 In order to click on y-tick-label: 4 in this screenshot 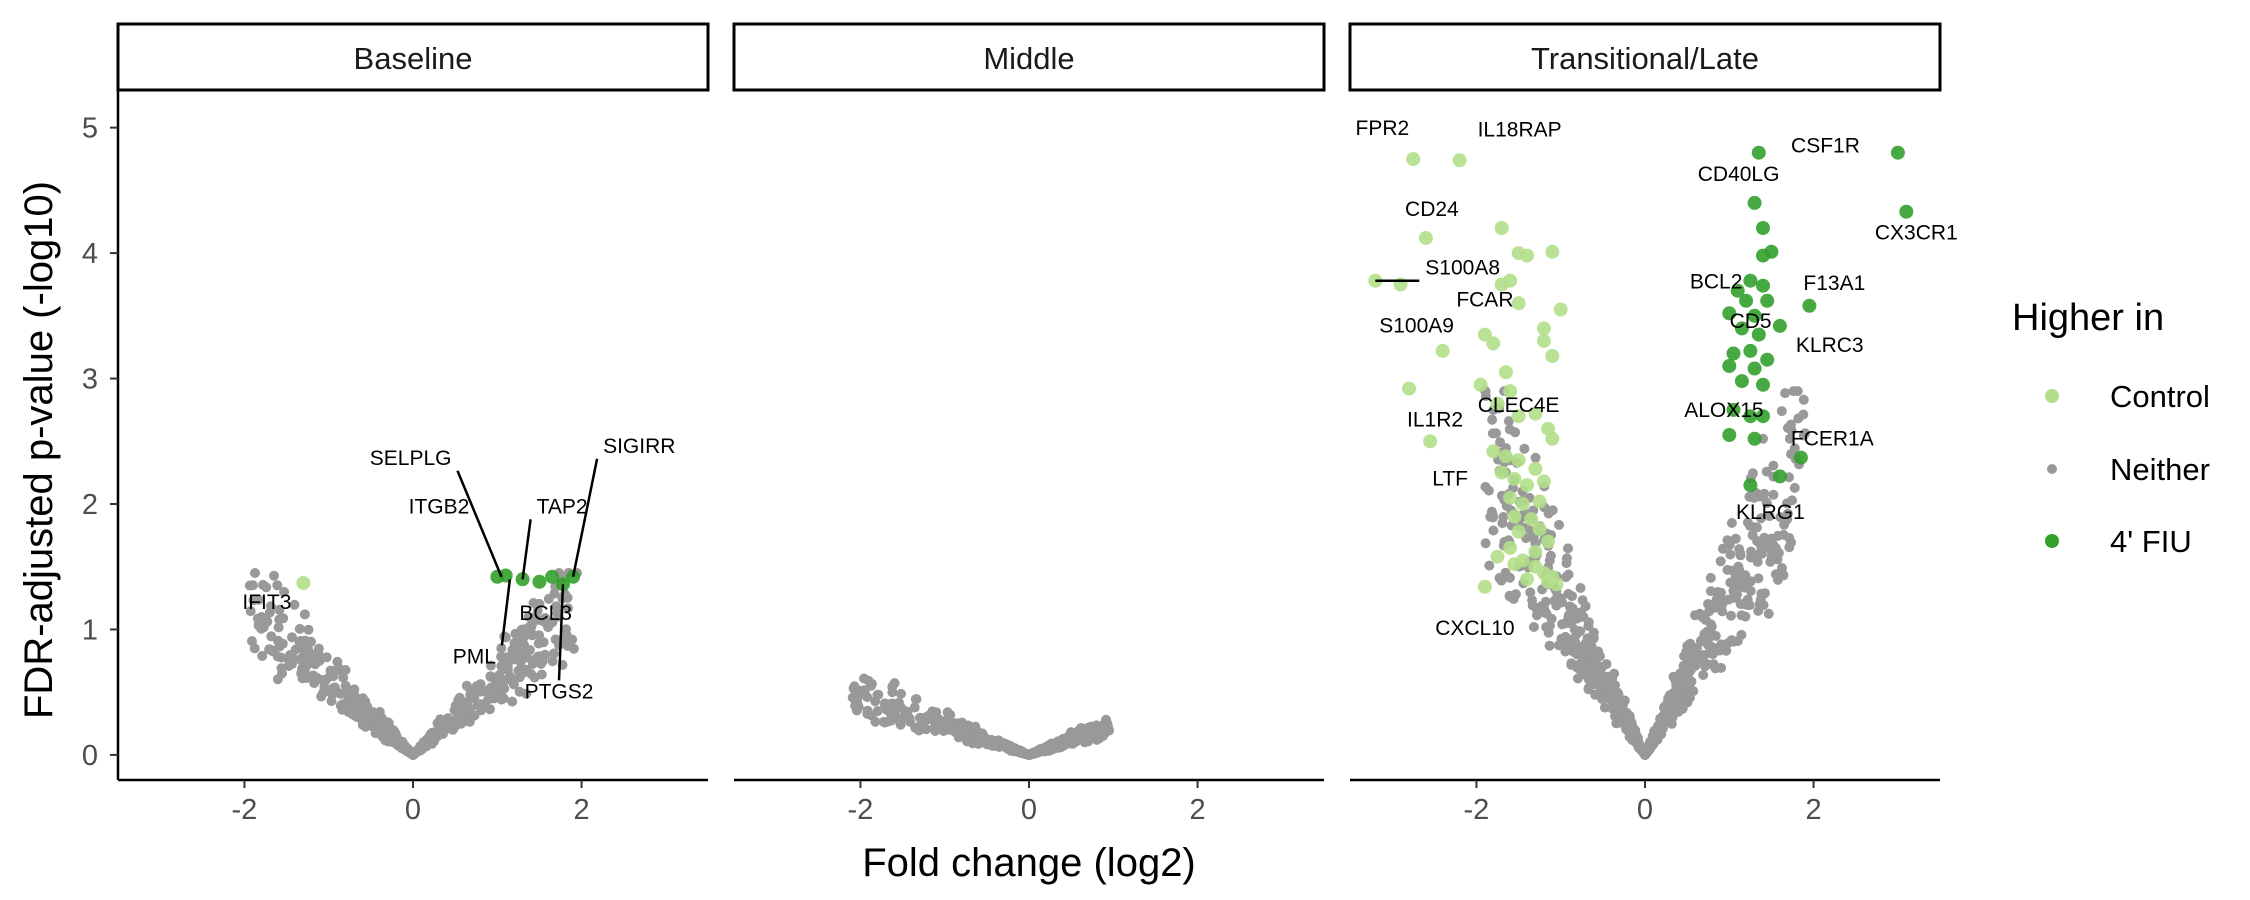, I will do `click(90, 254)`.